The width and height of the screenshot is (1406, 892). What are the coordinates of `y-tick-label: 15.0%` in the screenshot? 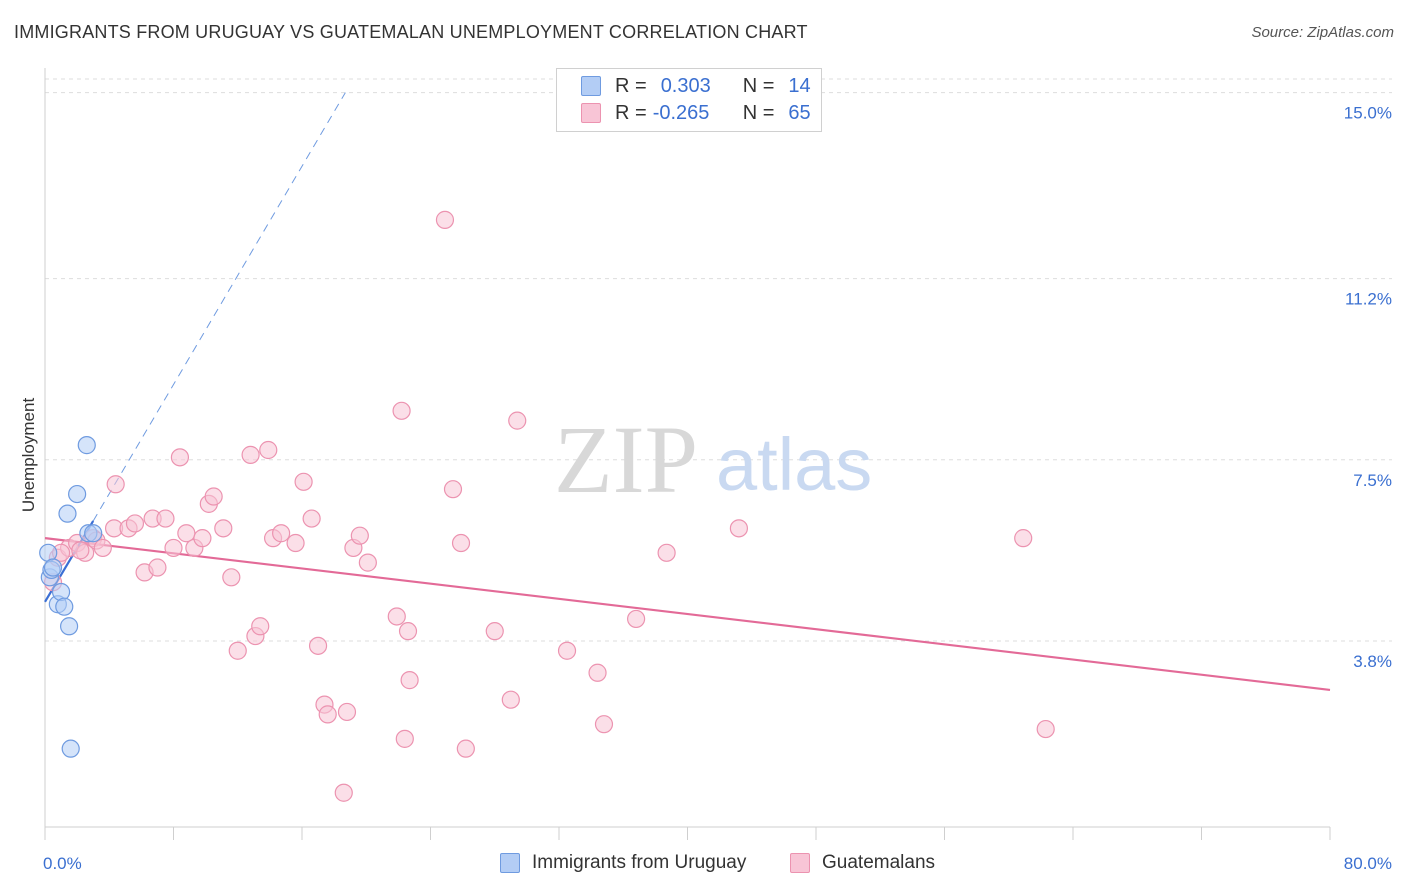 It's located at (1368, 113).